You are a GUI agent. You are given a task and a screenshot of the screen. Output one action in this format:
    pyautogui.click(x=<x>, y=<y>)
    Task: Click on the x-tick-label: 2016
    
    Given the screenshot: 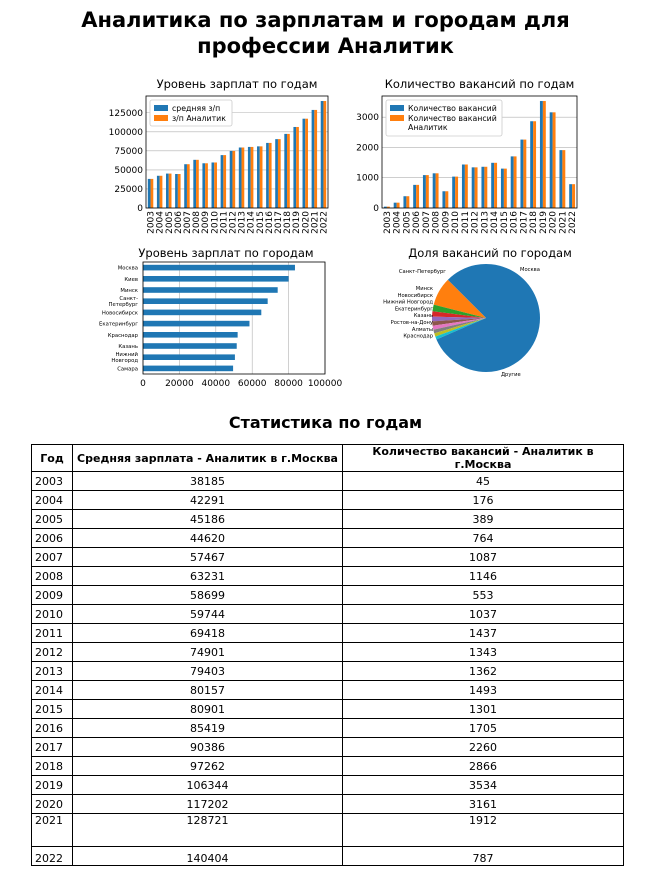 What is the action you would take?
    pyautogui.click(x=515, y=222)
    